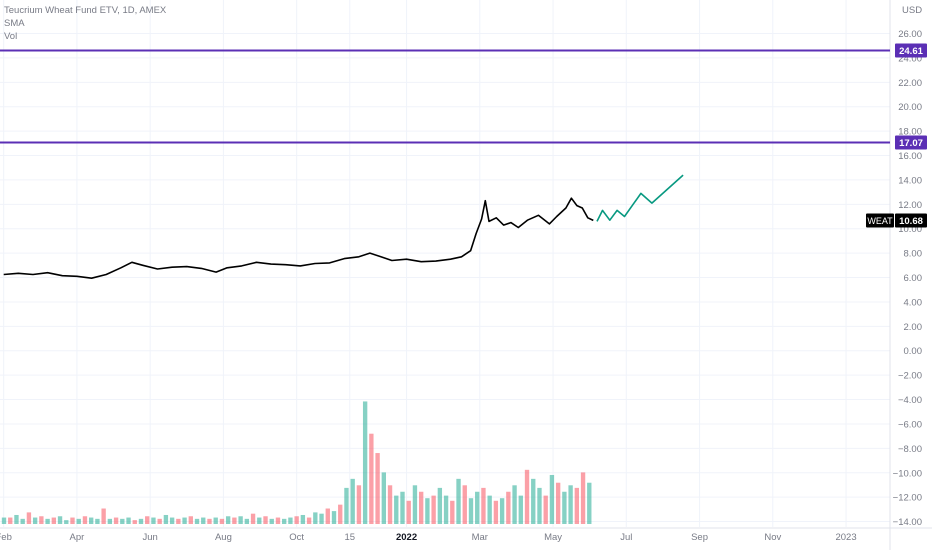 Image resolution: width=932 pixels, height=555 pixels. Describe the element at coordinates (298, 238) in the screenshot. I see `price-line` at that location.